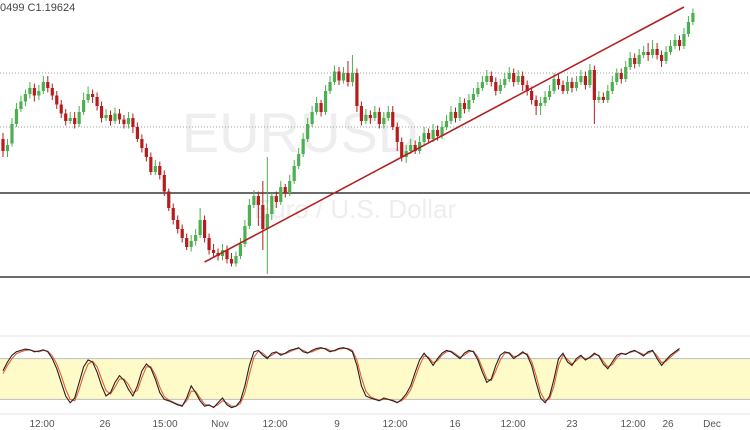 Image resolution: width=750 pixels, height=430 pixels. Describe the element at coordinates (668, 424) in the screenshot. I see `x-tick-label: 26` at that location.